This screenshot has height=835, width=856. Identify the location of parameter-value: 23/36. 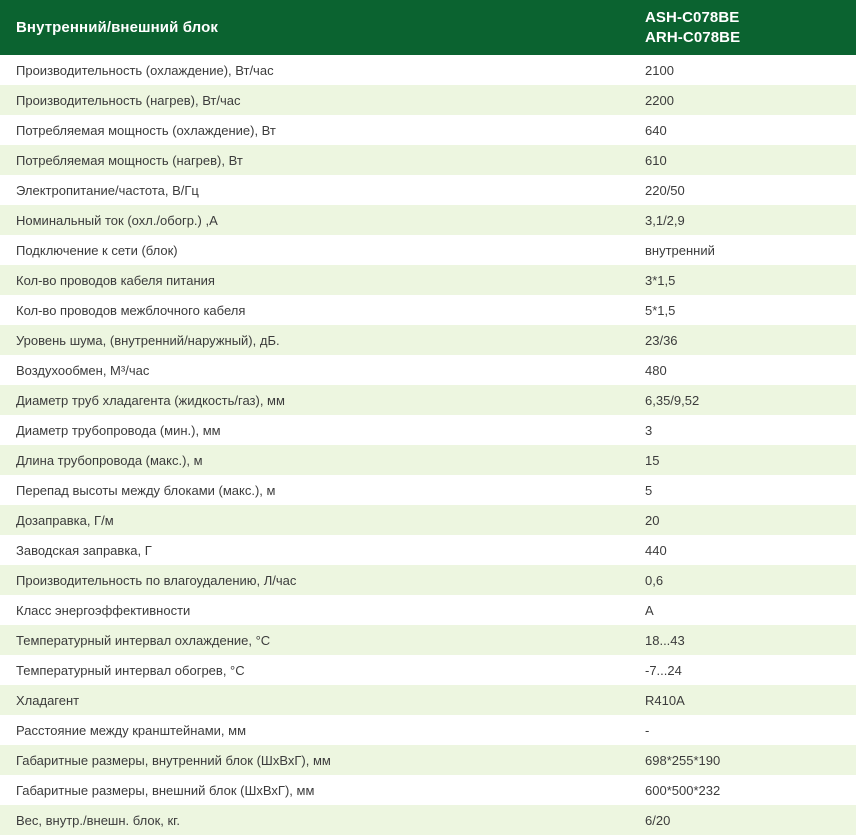
(661, 340).